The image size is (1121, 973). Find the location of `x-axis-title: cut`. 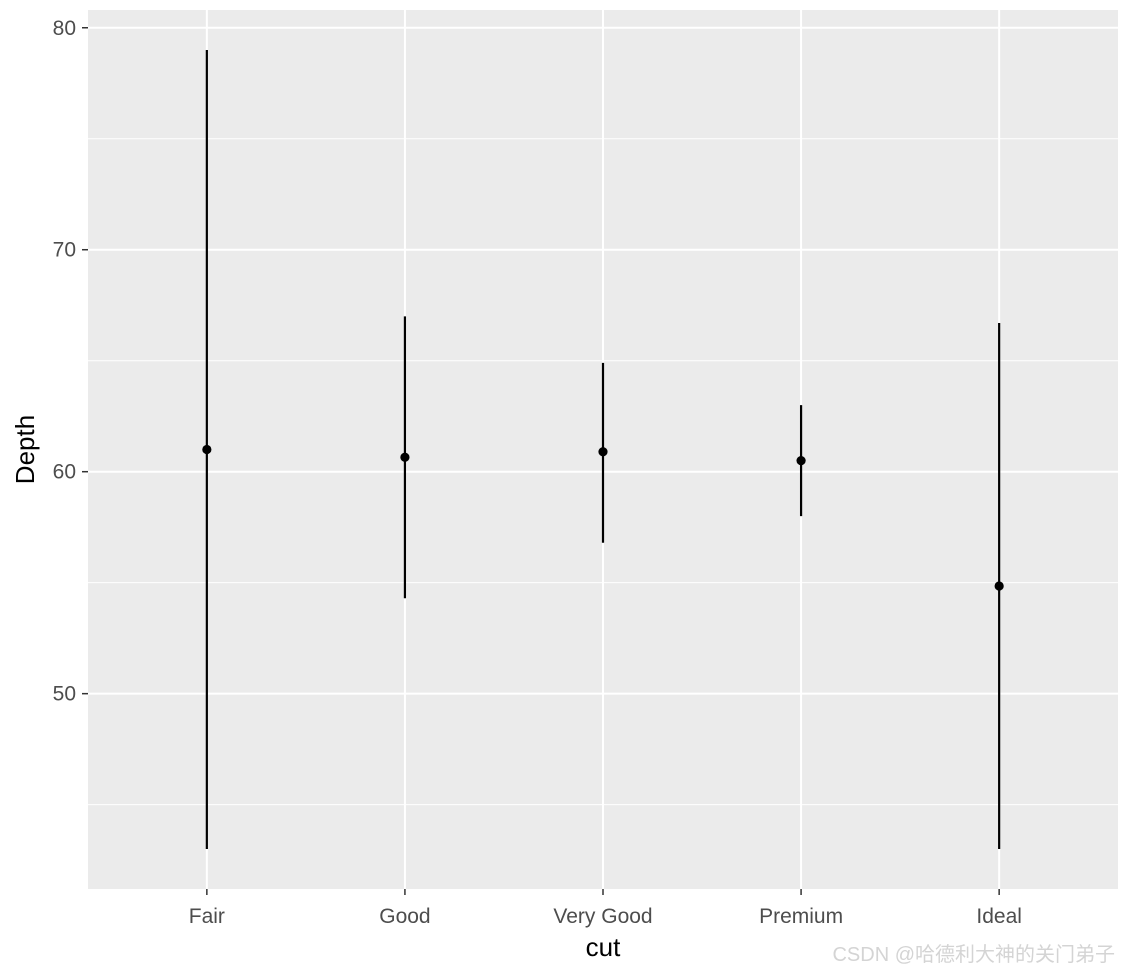

x-axis-title: cut is located at coordinates (603, 947).